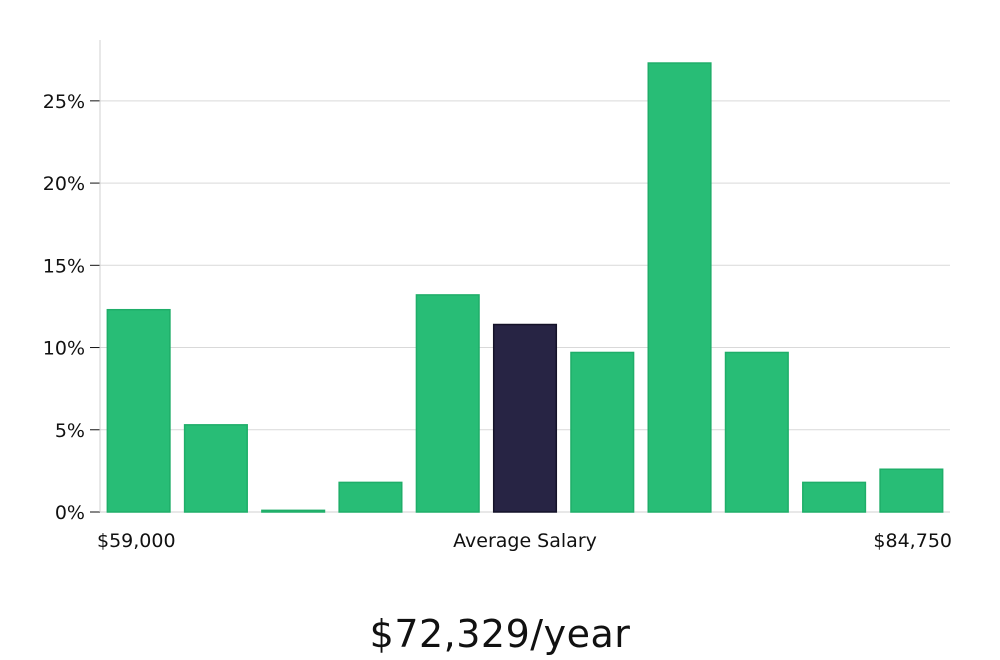  What do you see at coordinates (64, 349) in the screenshot?
I see `y-axis-tick-label: 10%` at bounding box center [64, 349].